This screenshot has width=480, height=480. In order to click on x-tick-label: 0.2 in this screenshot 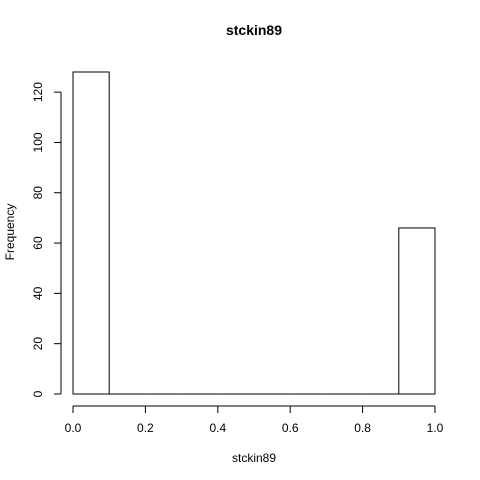, I will do `click(145, 428)`.